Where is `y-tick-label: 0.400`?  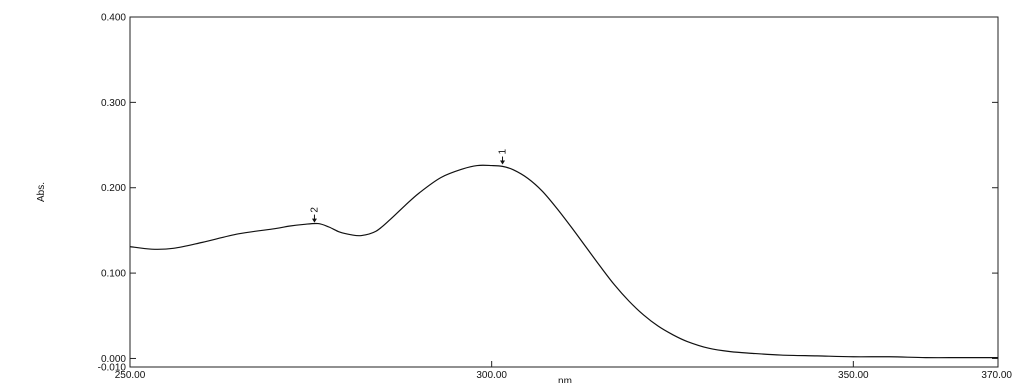 y-tick-label: 0.400 is located at coordinates (113, 18).